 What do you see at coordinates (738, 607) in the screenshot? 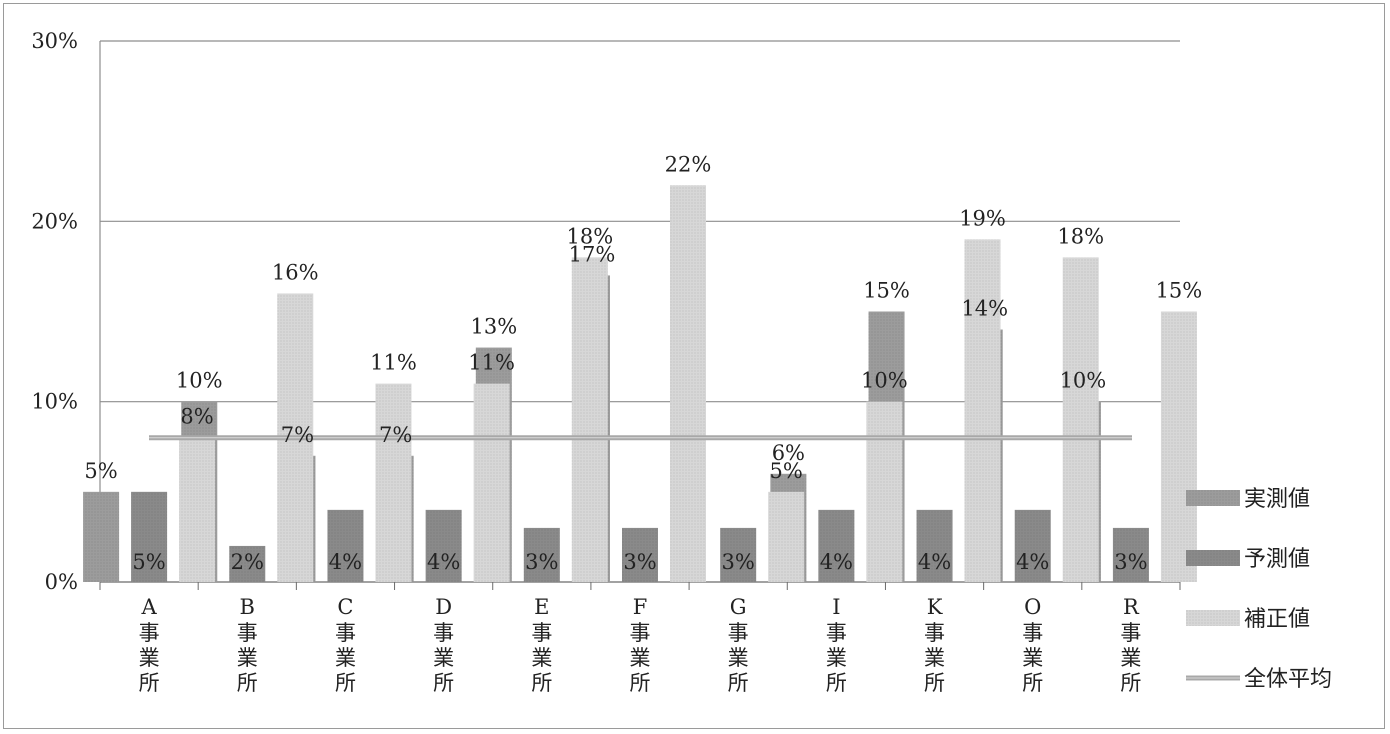
I see `x-tick-letter: G` at bounding box center [738, 607].